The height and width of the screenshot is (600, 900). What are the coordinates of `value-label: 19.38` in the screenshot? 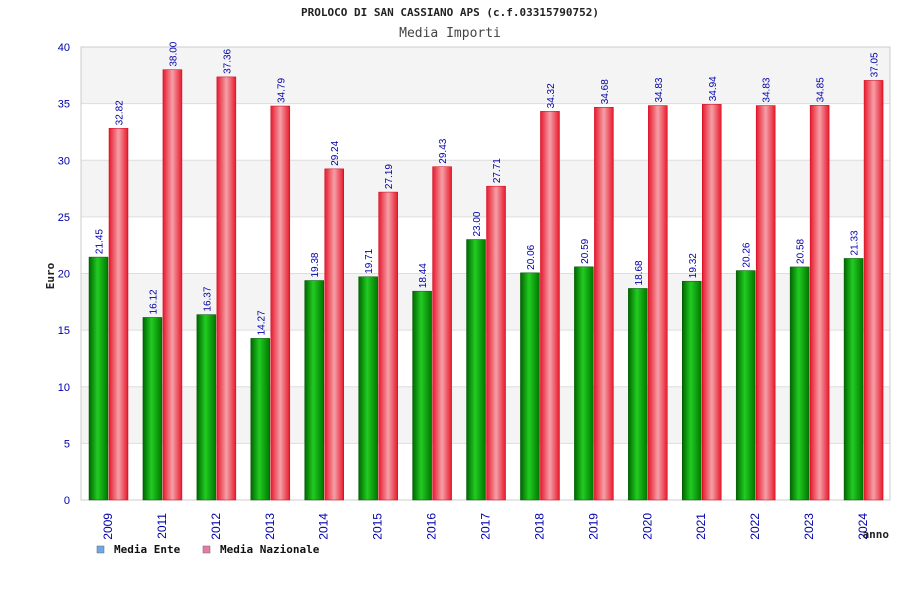 It's located at (315, 264).